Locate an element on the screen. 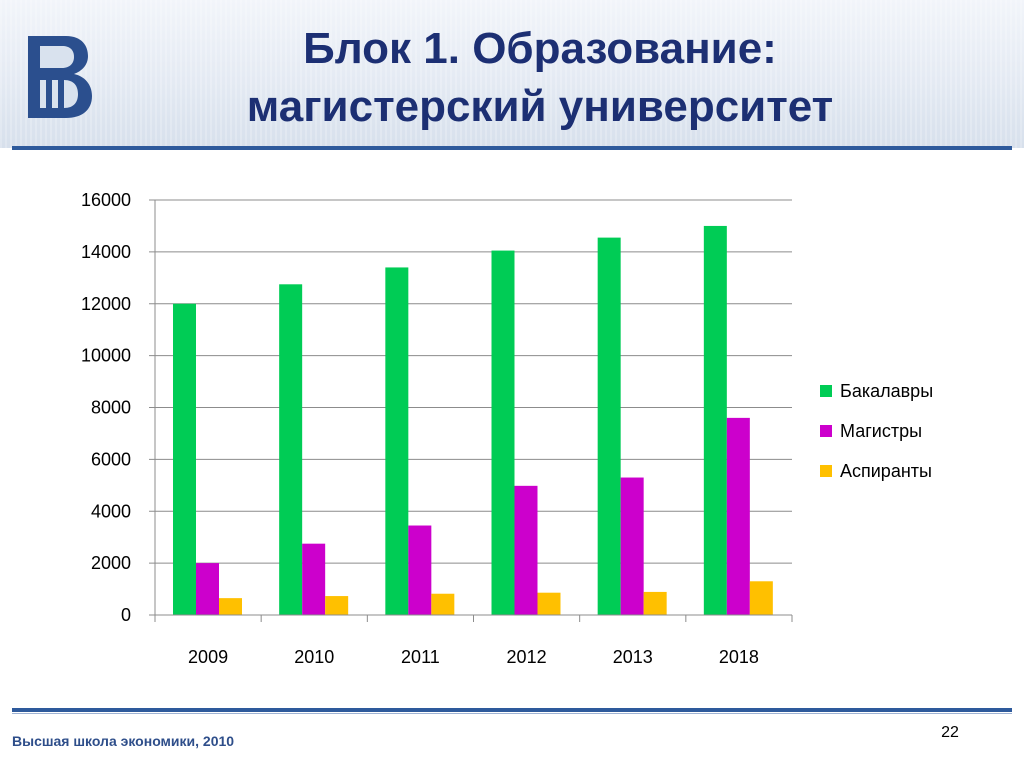 This screenshot has width=1024, height=768. legend-label: Аспиранты is located at coordinates (886, 471).